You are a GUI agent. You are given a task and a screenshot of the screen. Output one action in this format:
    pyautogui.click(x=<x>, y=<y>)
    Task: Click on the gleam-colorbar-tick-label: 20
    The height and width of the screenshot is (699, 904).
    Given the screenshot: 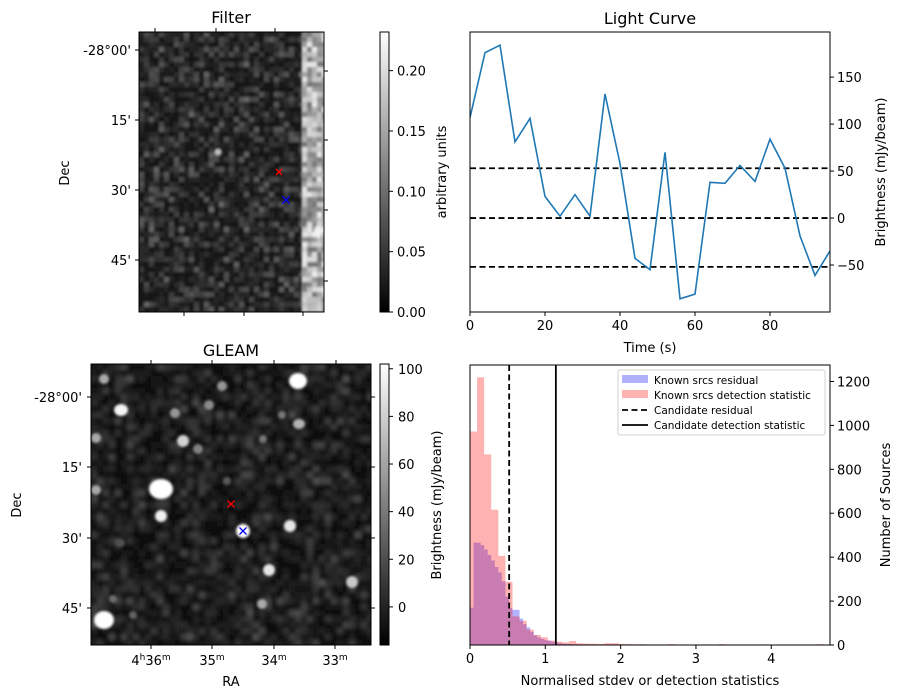 What is the action you would take?
    pyautogui.click(x=406, y=560)
    